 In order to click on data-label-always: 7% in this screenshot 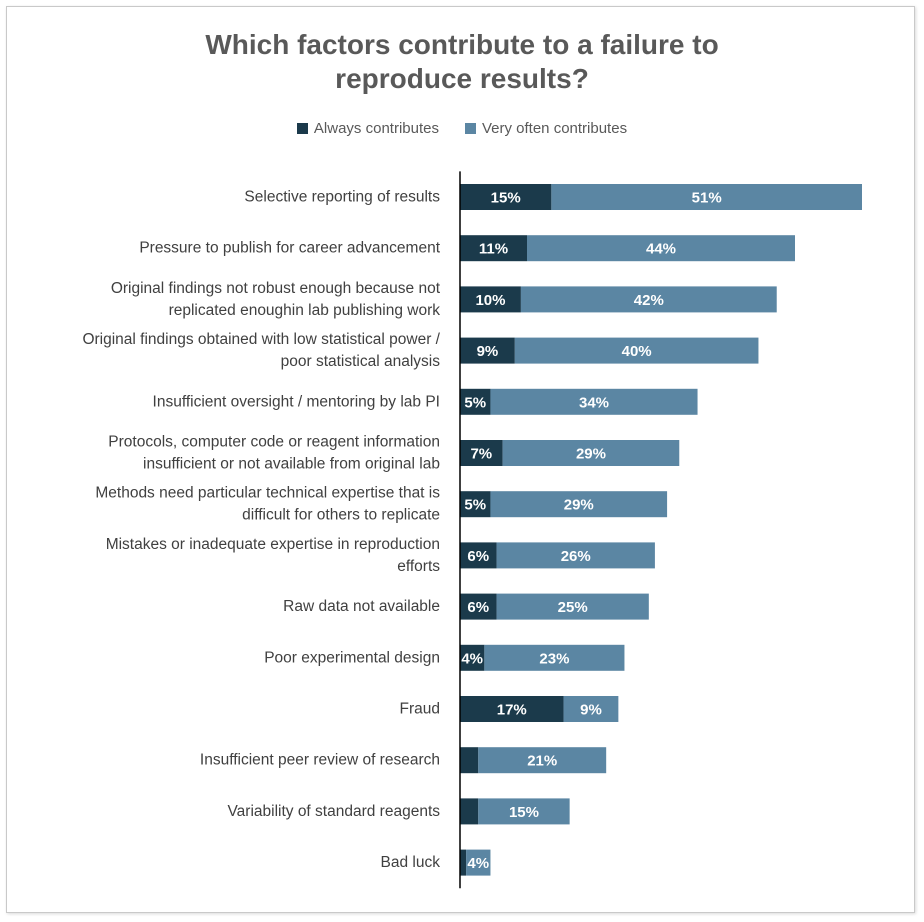, I will do `click(481, 454)`.